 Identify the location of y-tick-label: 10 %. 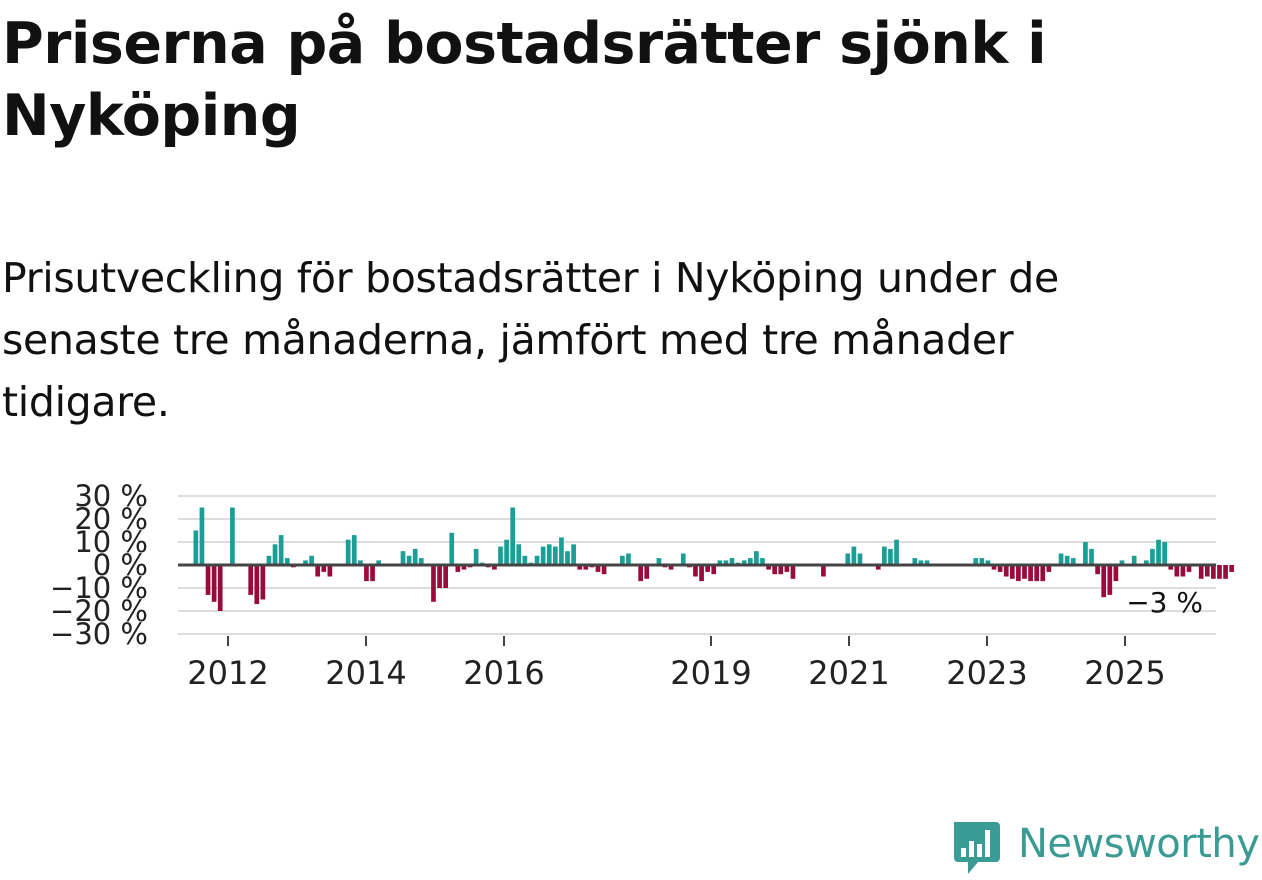
(111, 542).